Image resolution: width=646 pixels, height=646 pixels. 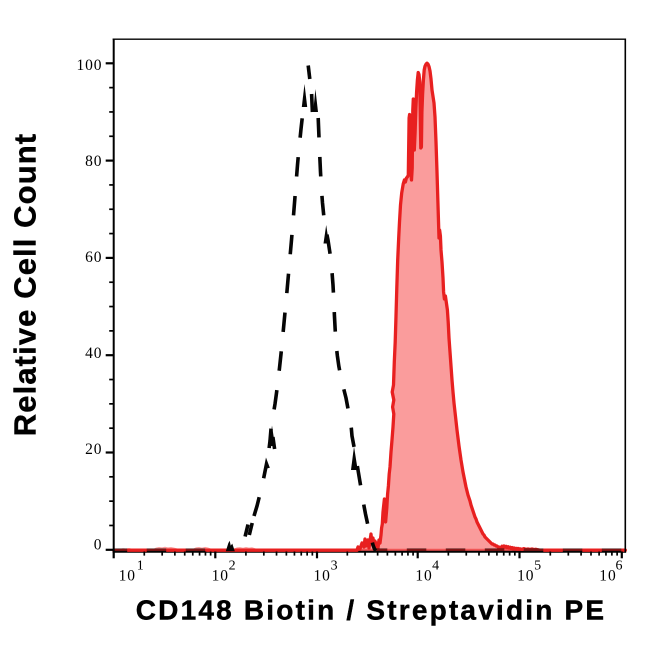 What do you see at coordinates (93, 257) in the screenshot?
I see `svg-text: 60` at bounding box center [93, 257].